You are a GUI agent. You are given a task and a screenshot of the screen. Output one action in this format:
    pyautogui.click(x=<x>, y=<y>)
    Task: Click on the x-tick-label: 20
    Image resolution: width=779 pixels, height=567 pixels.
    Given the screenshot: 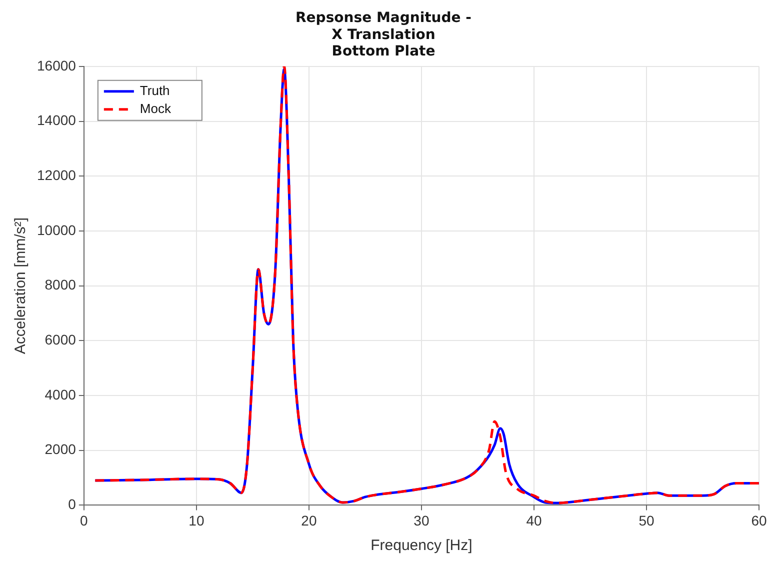 What is the action you would take?
    pyautogui.click(x=309, y=520)
    